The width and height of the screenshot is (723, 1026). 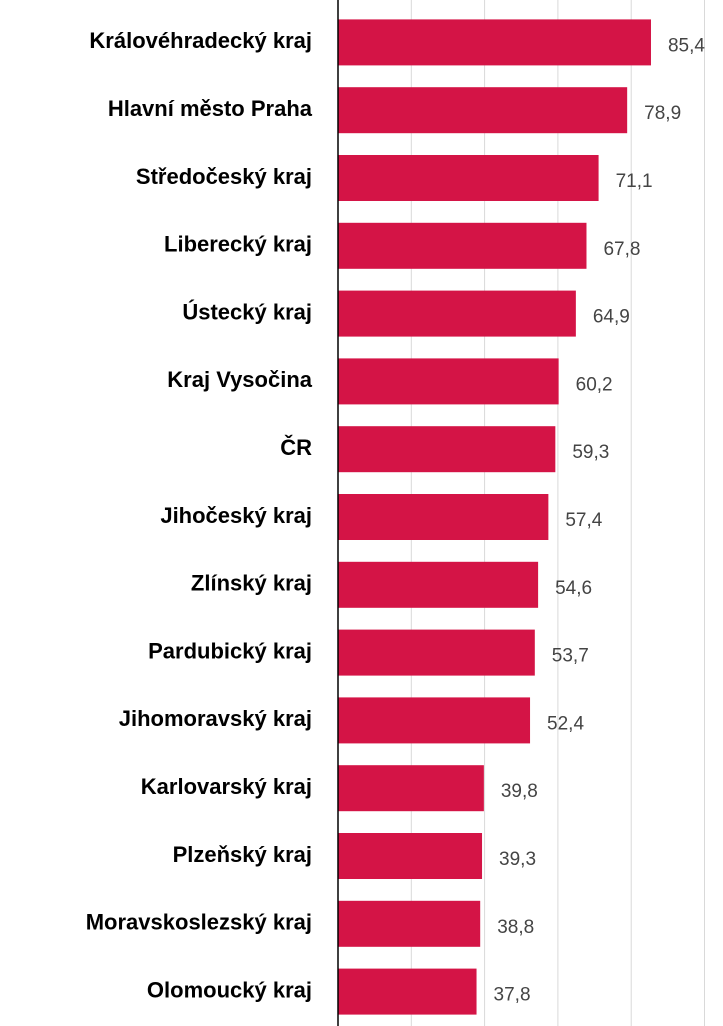 I want to click on value-label: 53,7, so click(x=570, y=656).